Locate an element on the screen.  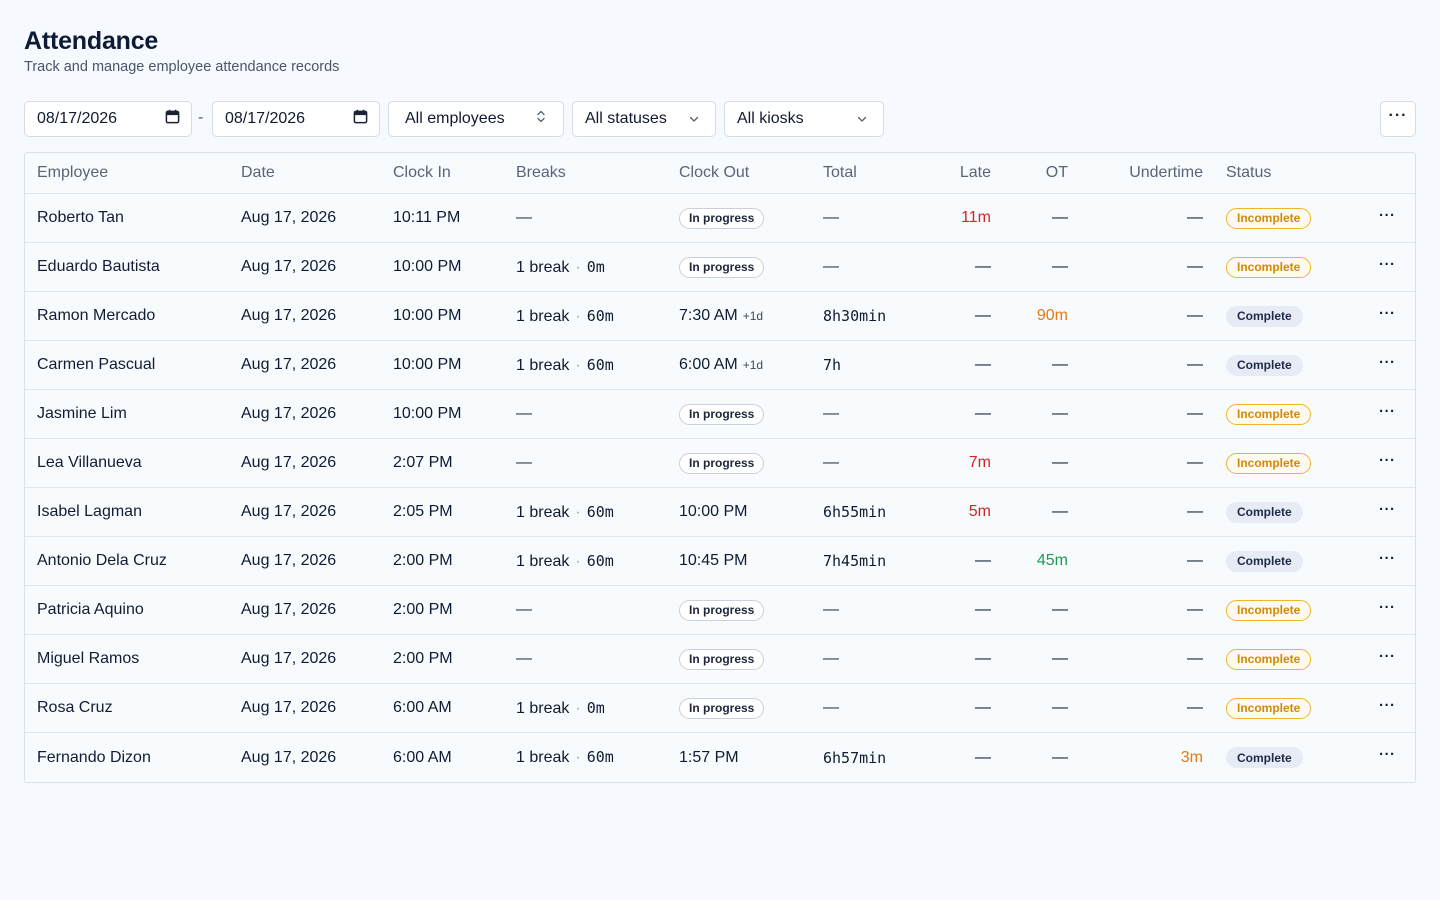
column-header-total: Total is located at coordinates (840, 172).